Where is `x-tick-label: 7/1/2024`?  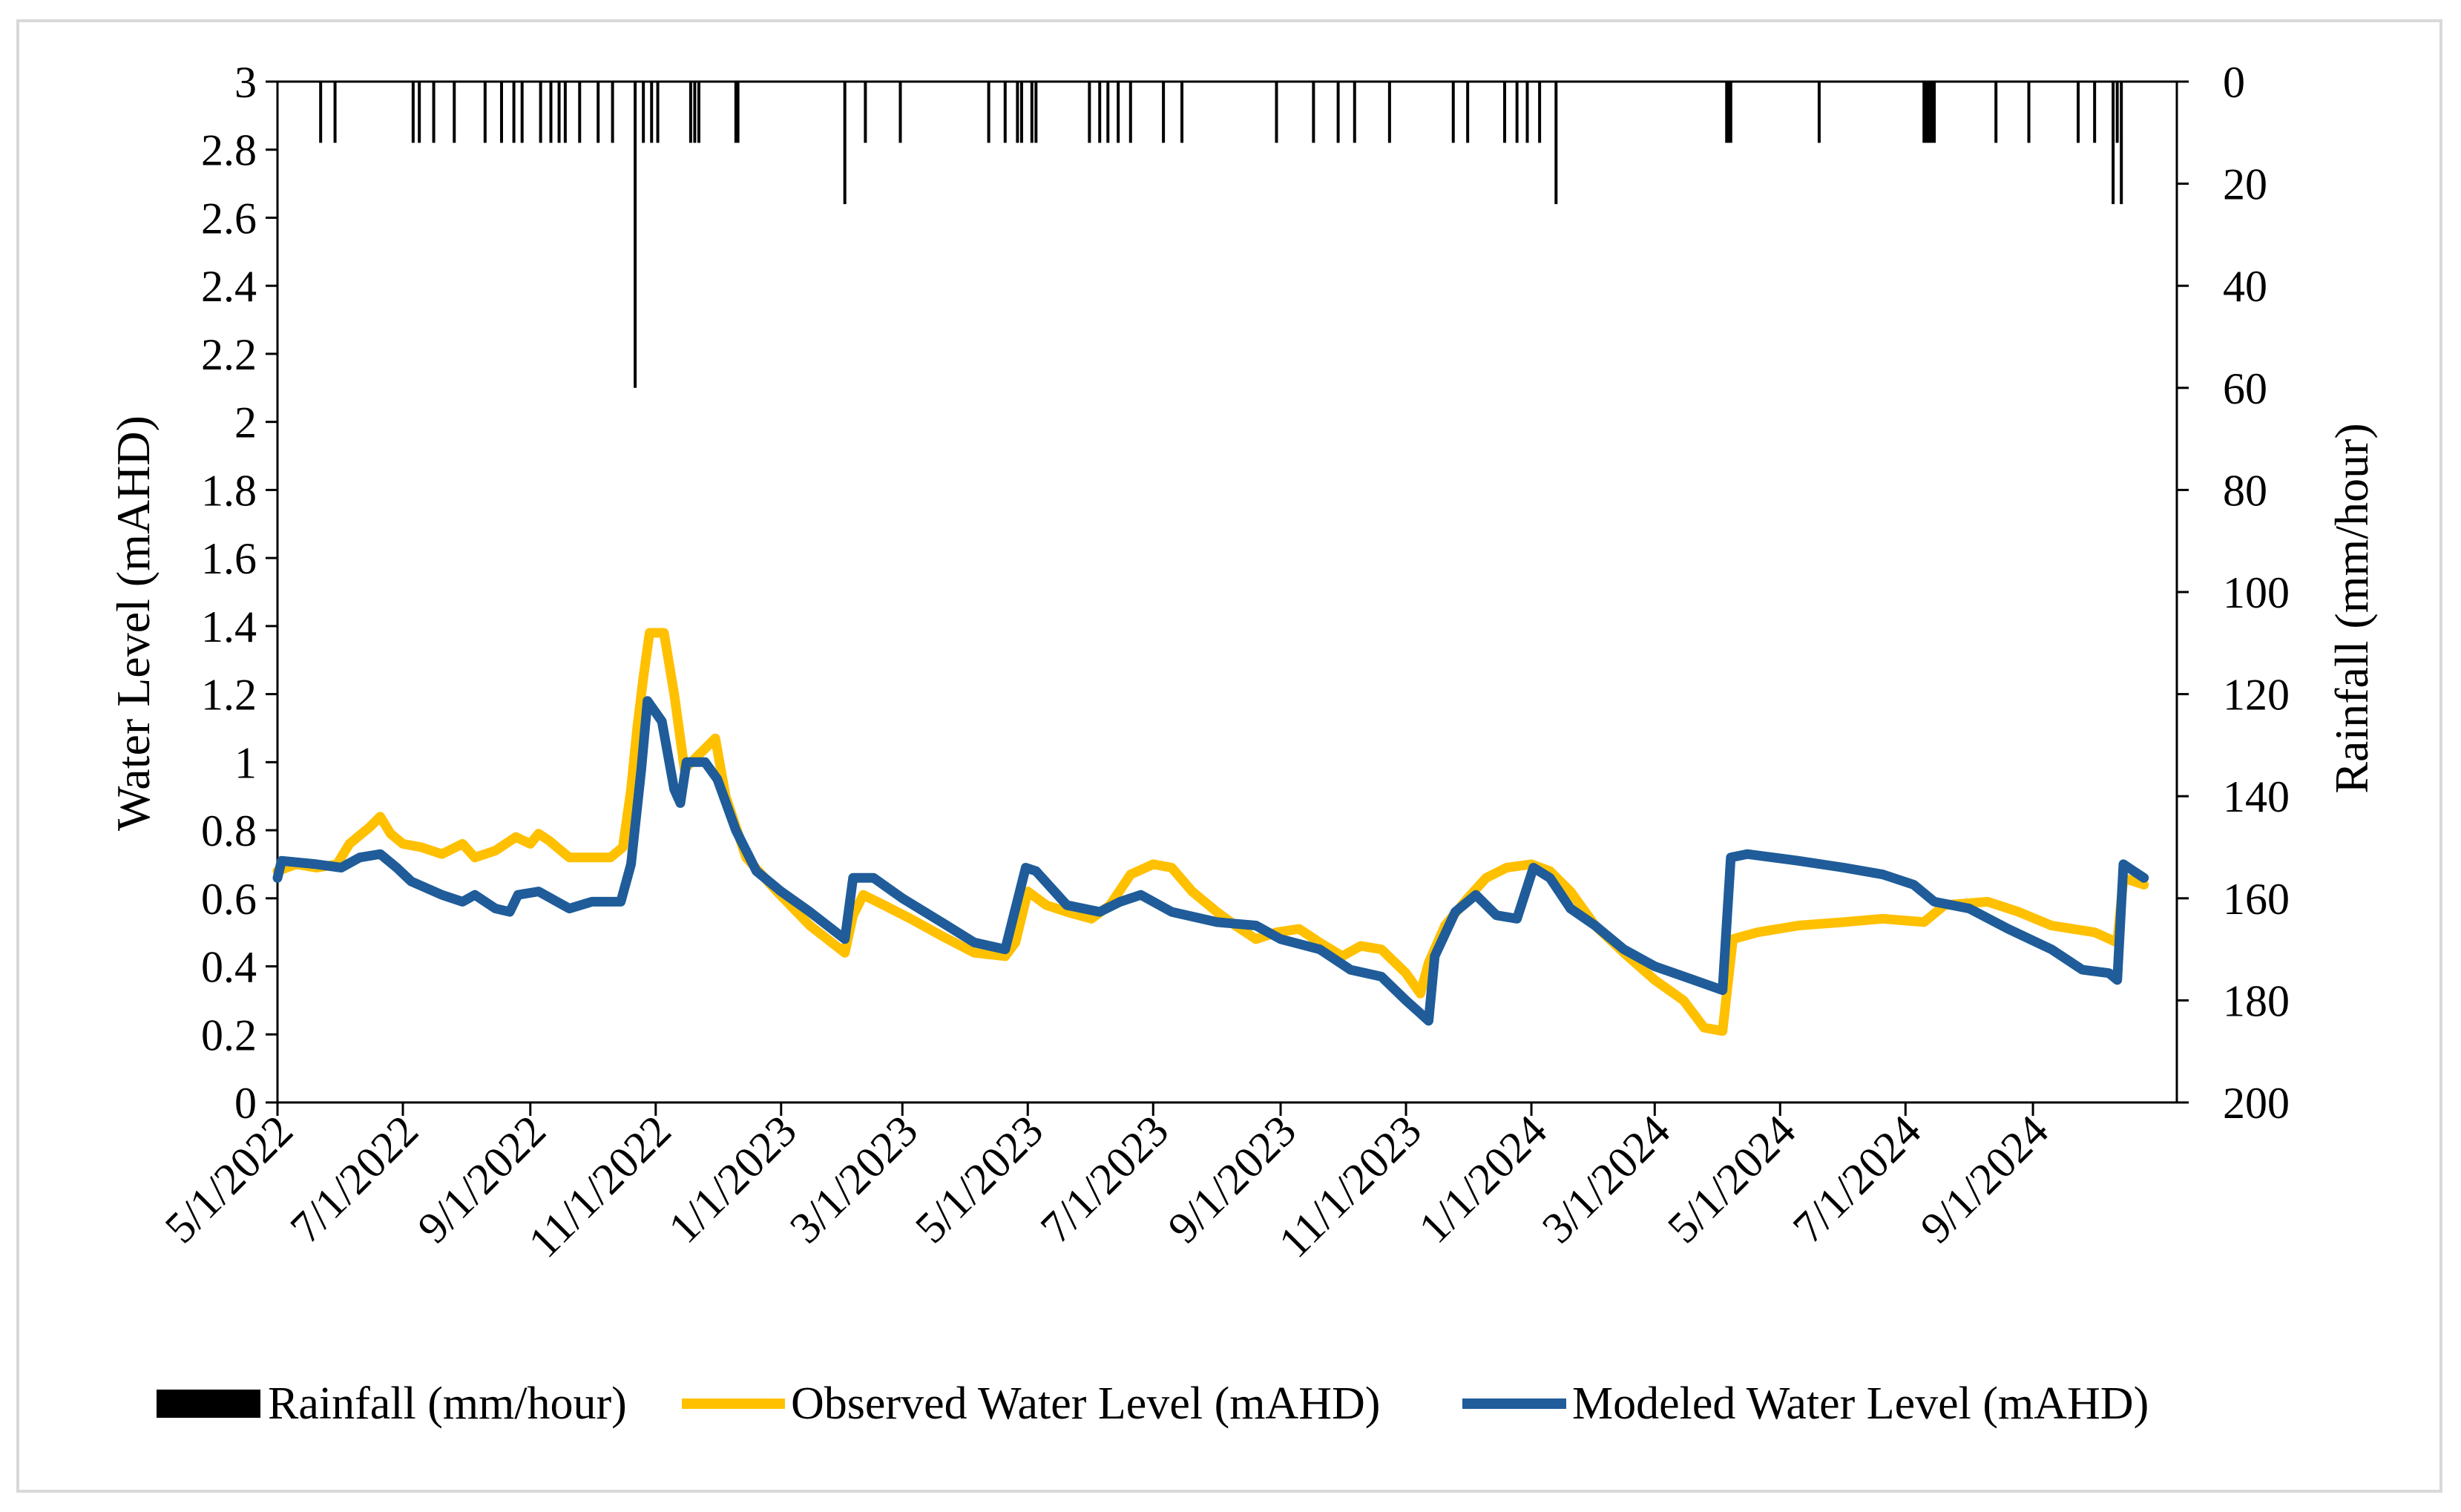 x-tick-label: 7/1/2024 is located at coordinates (1857, 1179).